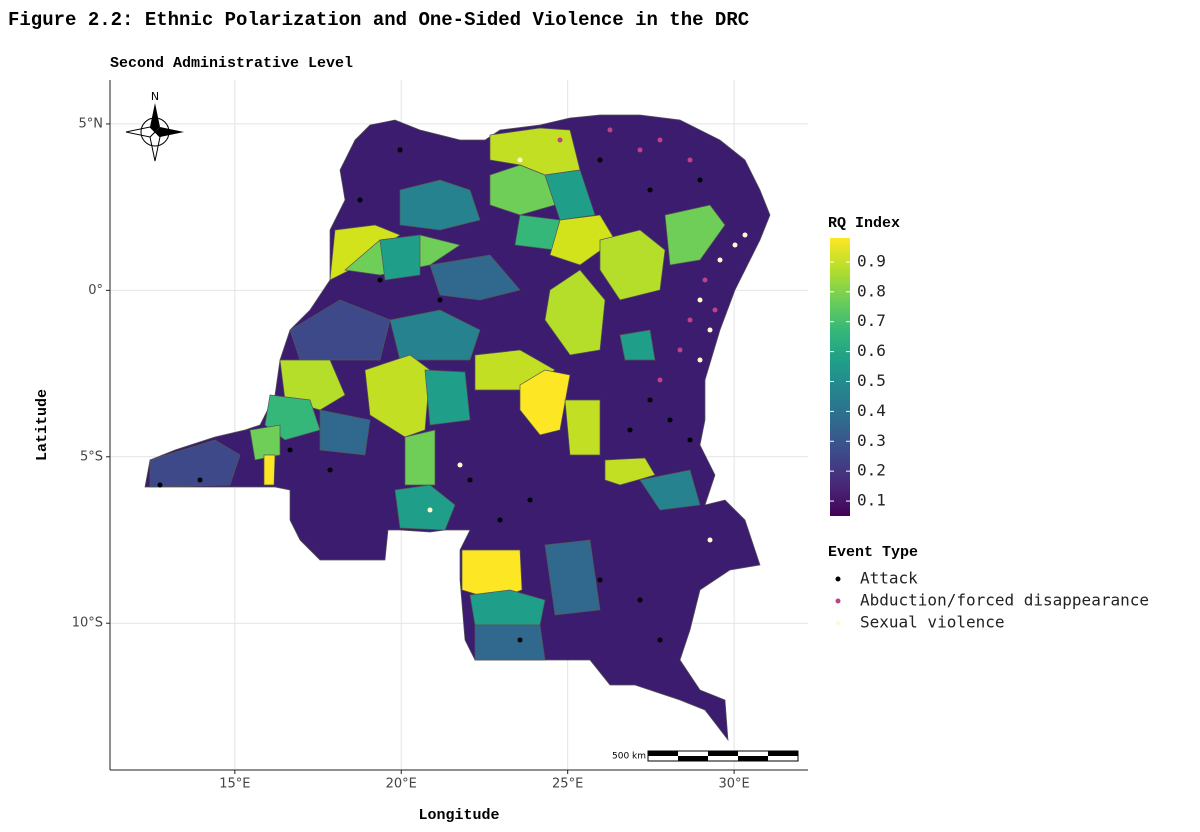  I want to click on x-tick-label: 20°E, so click(401, 784).